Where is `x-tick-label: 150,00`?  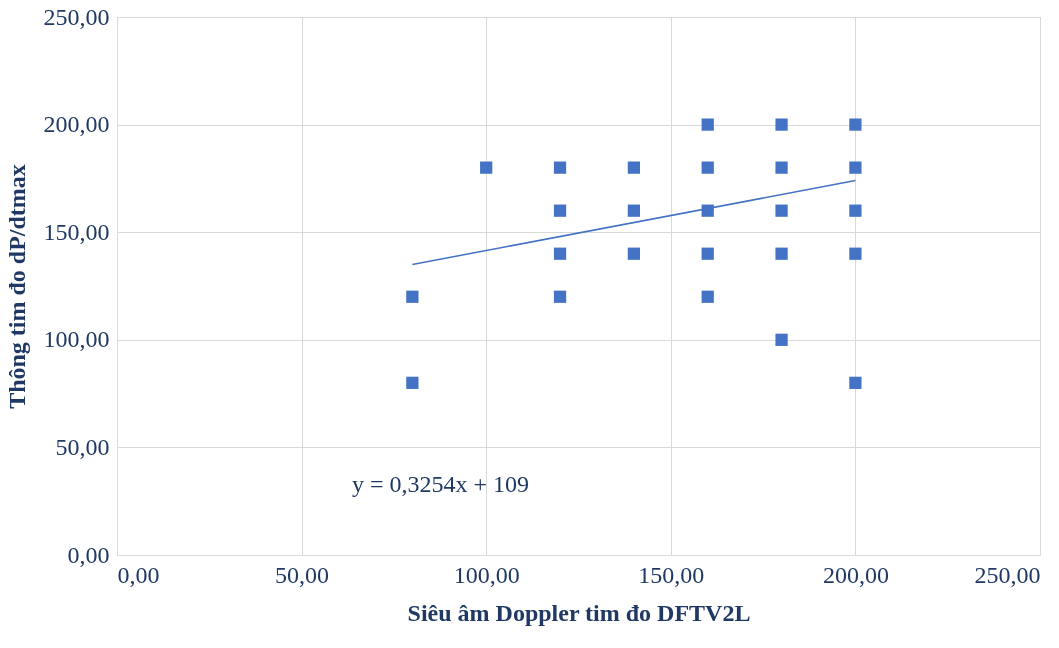 x-tick-label: 150,00 is located at coordinates (671, 574).